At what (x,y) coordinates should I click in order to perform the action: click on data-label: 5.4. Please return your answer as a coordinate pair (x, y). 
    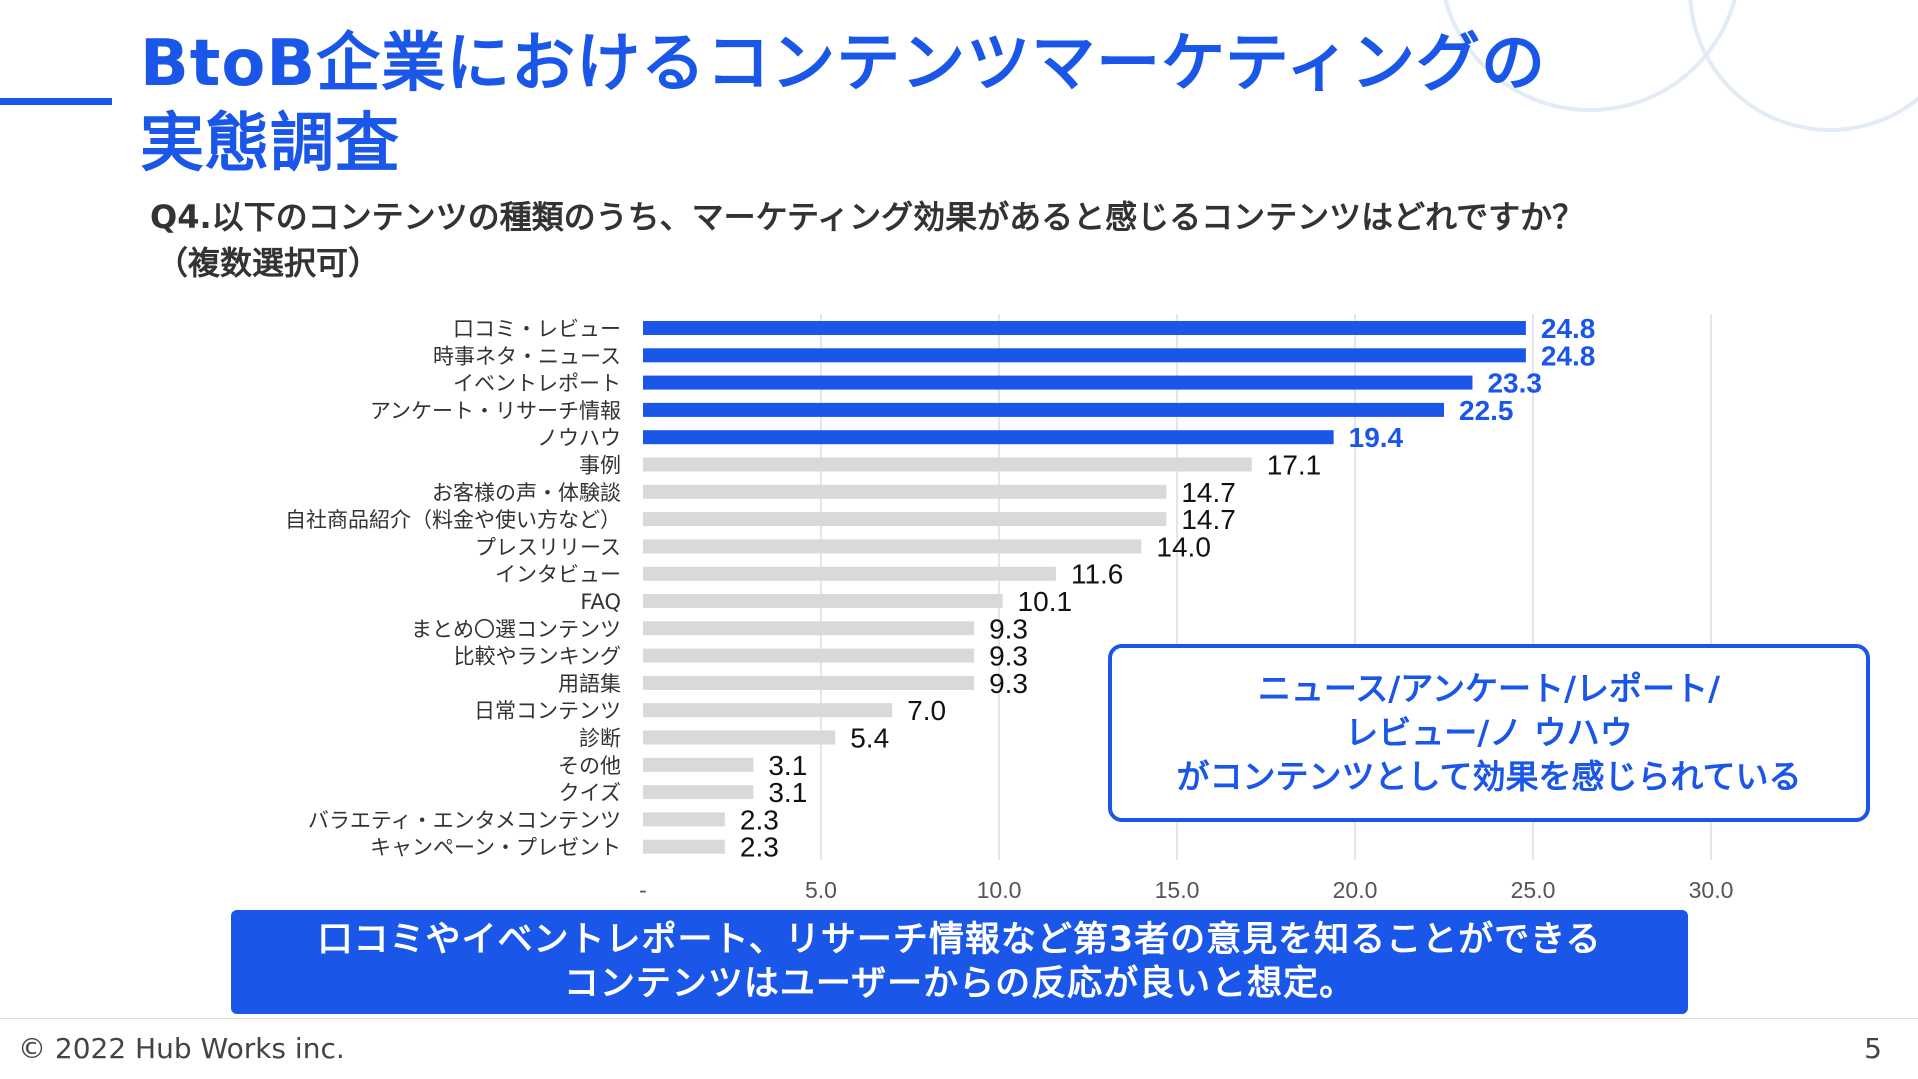
    Looking at the image, I should click on (869, 738).